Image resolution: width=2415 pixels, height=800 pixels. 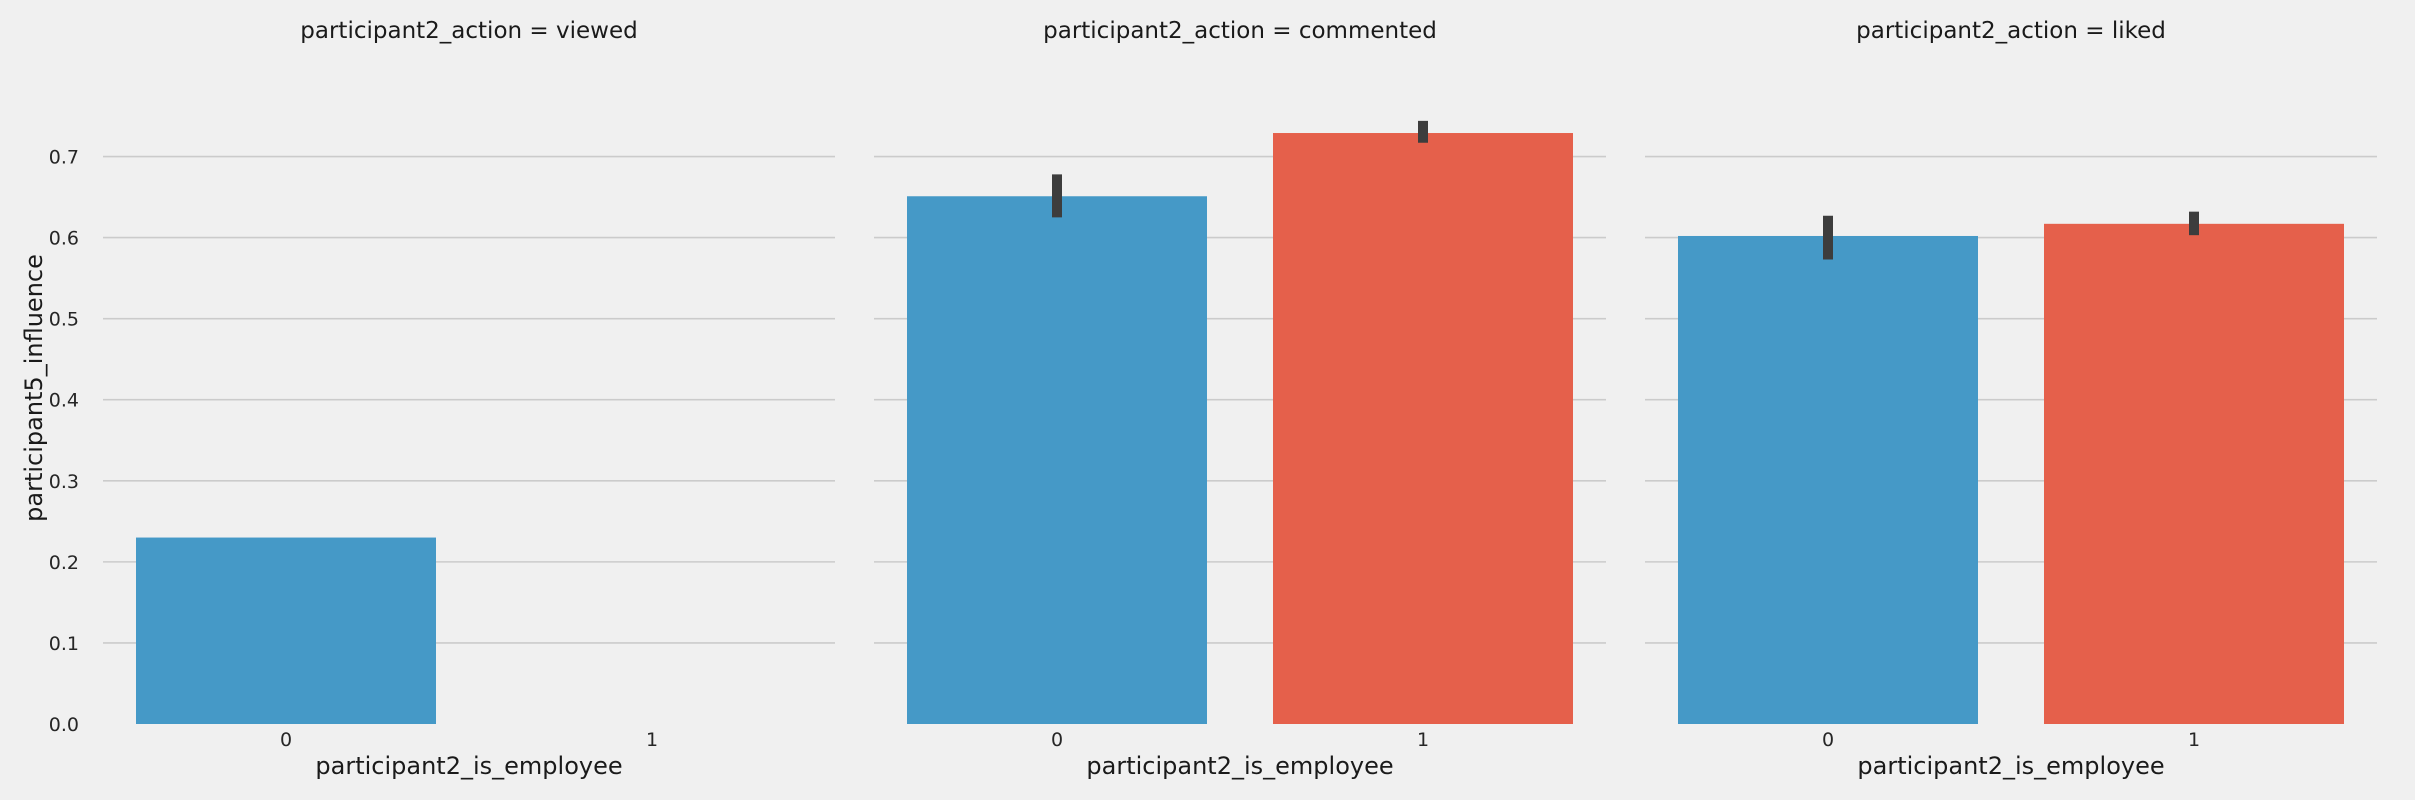 What do you see at coordinates (64, 644) in the screenshot?
I see `y-tick-label: 0.1` at bounding box center [64, 644].